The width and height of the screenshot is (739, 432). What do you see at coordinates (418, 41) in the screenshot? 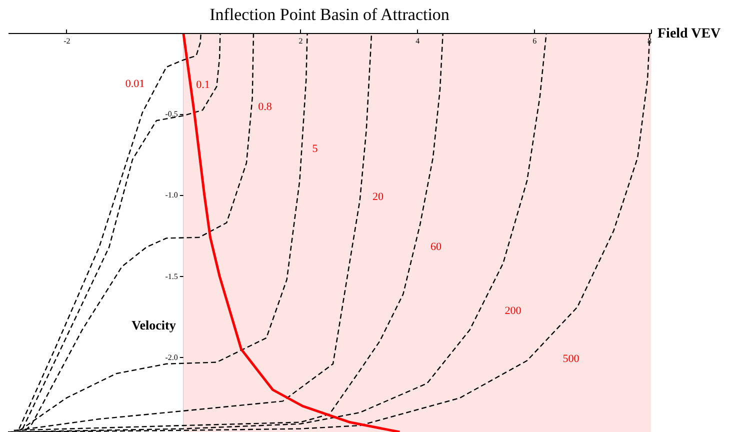
I see `x-tick-label: 4` at bounding box center [418, 41].